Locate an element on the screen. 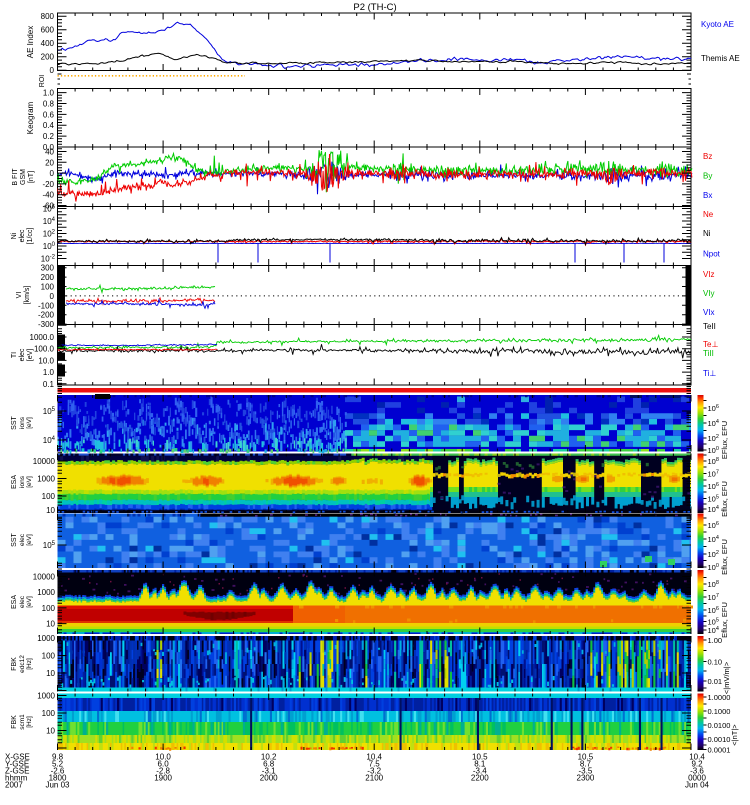  svg-text: 0.1 is located at coordinates (49, 384).